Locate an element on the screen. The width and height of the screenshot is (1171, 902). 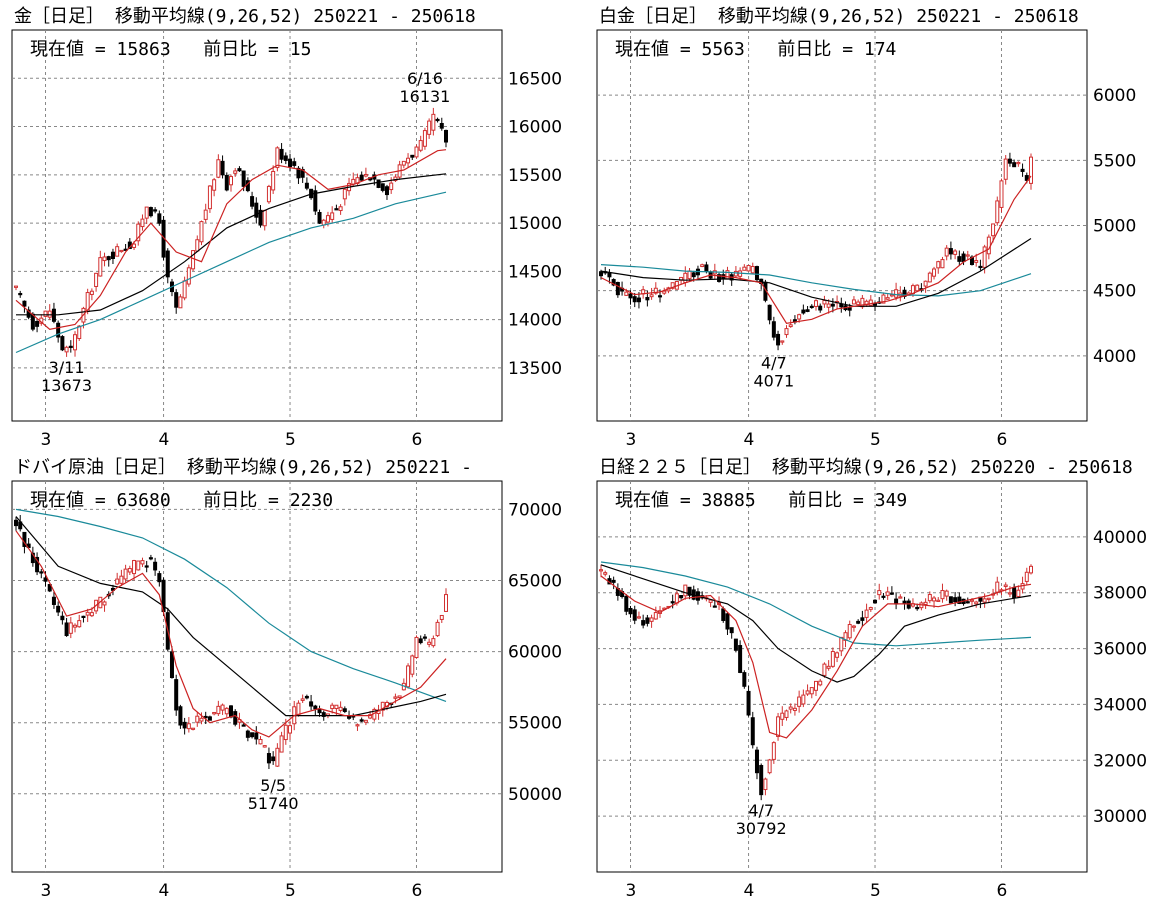
current-value-row: 現在値 = 38885 前日比 = 349 is located at coordinates (761, 499).